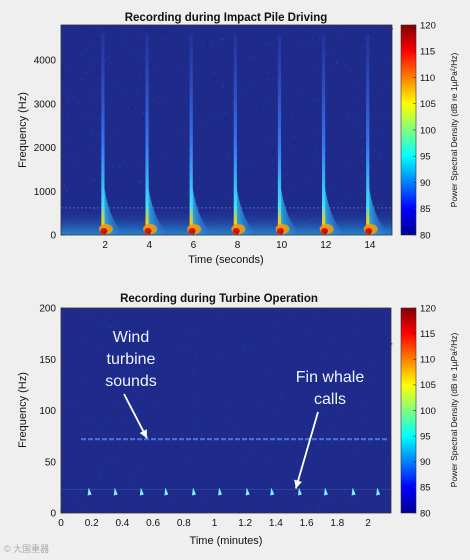 The width and height of the screenshot is (470, 560). Describe the element at coordinates (160, 206) in the screenshot. I see `chart1-pulse-tail` at that location.